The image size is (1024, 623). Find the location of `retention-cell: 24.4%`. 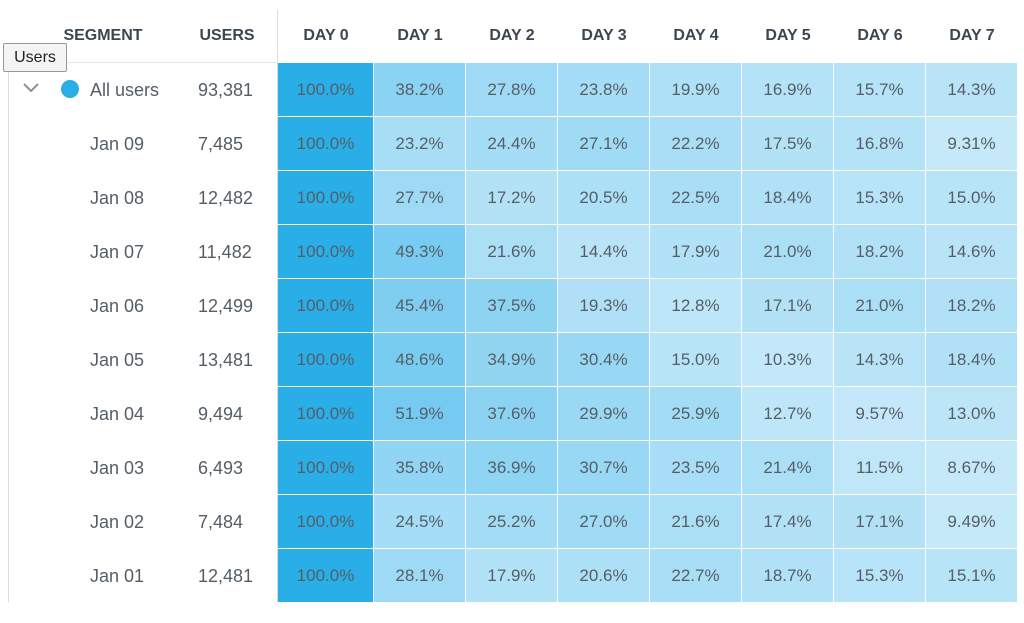

retention-cell: 24.4% is located at coordinates (512, 144).